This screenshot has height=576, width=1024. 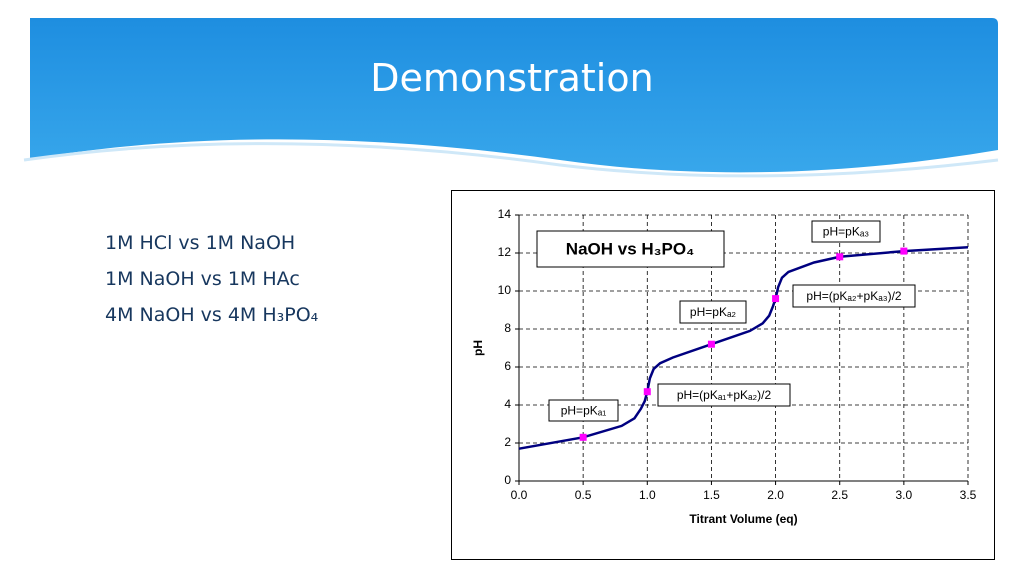 I want to click on bullet: 1M HCl vs 1M NaOH, so click(x=200, y=243).